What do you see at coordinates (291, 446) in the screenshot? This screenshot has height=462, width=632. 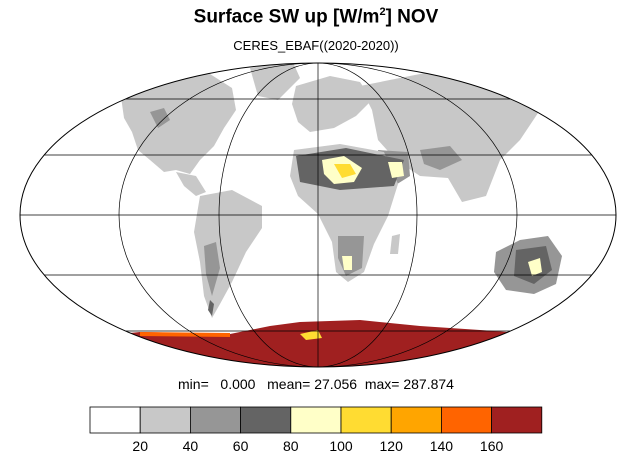 I see `colorbar-tick-label: 80` at bounding box center [291, 446].